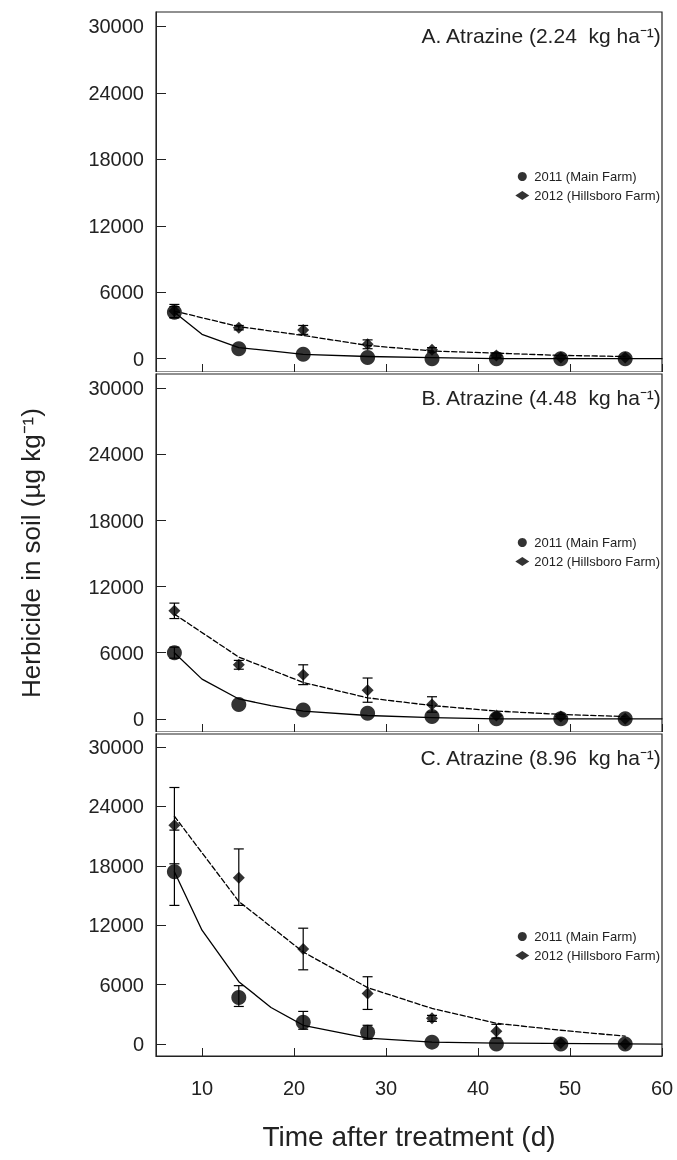 Image resolution: width=677 pixels, height=1160 pixels. What do you see at coordinates (386, 1088) in the screenshot?
I see `x-tick-label: 30` at bounding box center [386, 1088].